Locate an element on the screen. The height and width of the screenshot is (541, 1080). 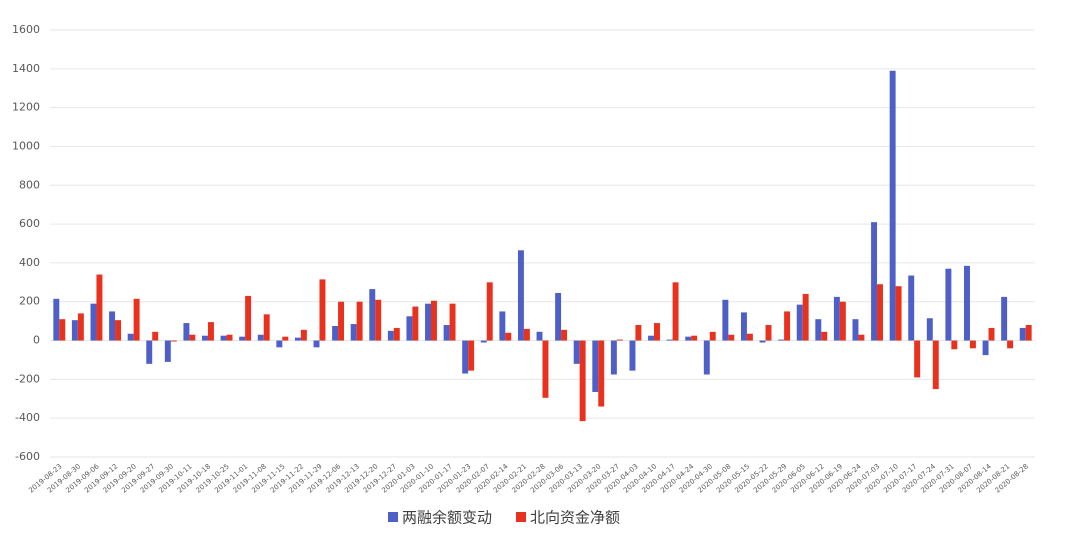
y-tick-label: 200 is located at coordinates (29, 301).